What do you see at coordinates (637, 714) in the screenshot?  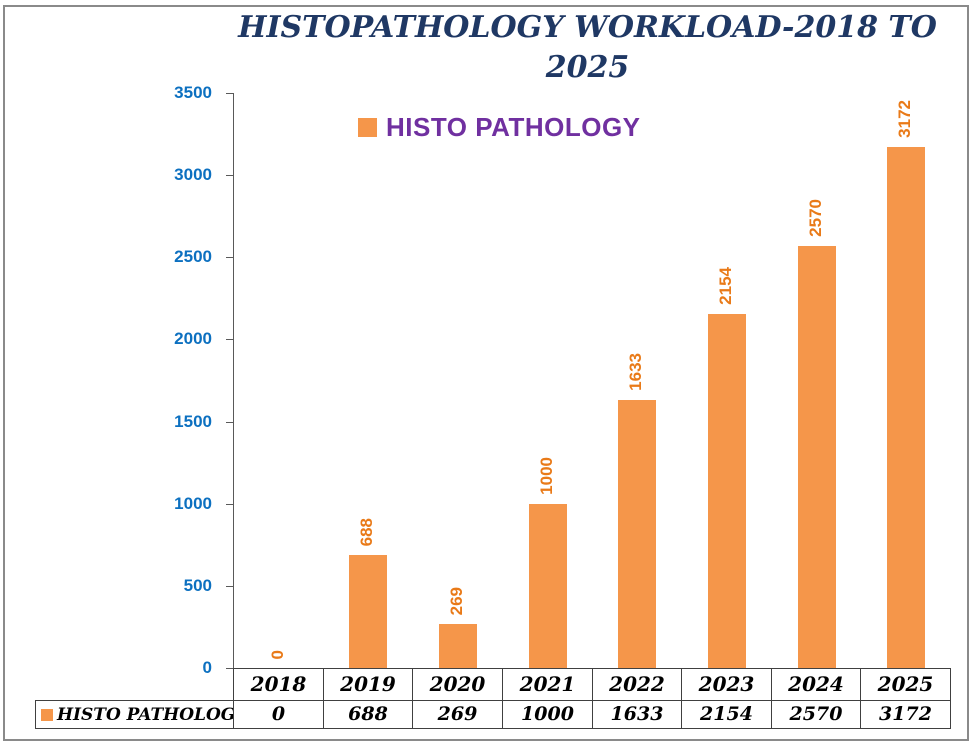 I see `table-value-cell: 1633` at bounding box center [637, 714].